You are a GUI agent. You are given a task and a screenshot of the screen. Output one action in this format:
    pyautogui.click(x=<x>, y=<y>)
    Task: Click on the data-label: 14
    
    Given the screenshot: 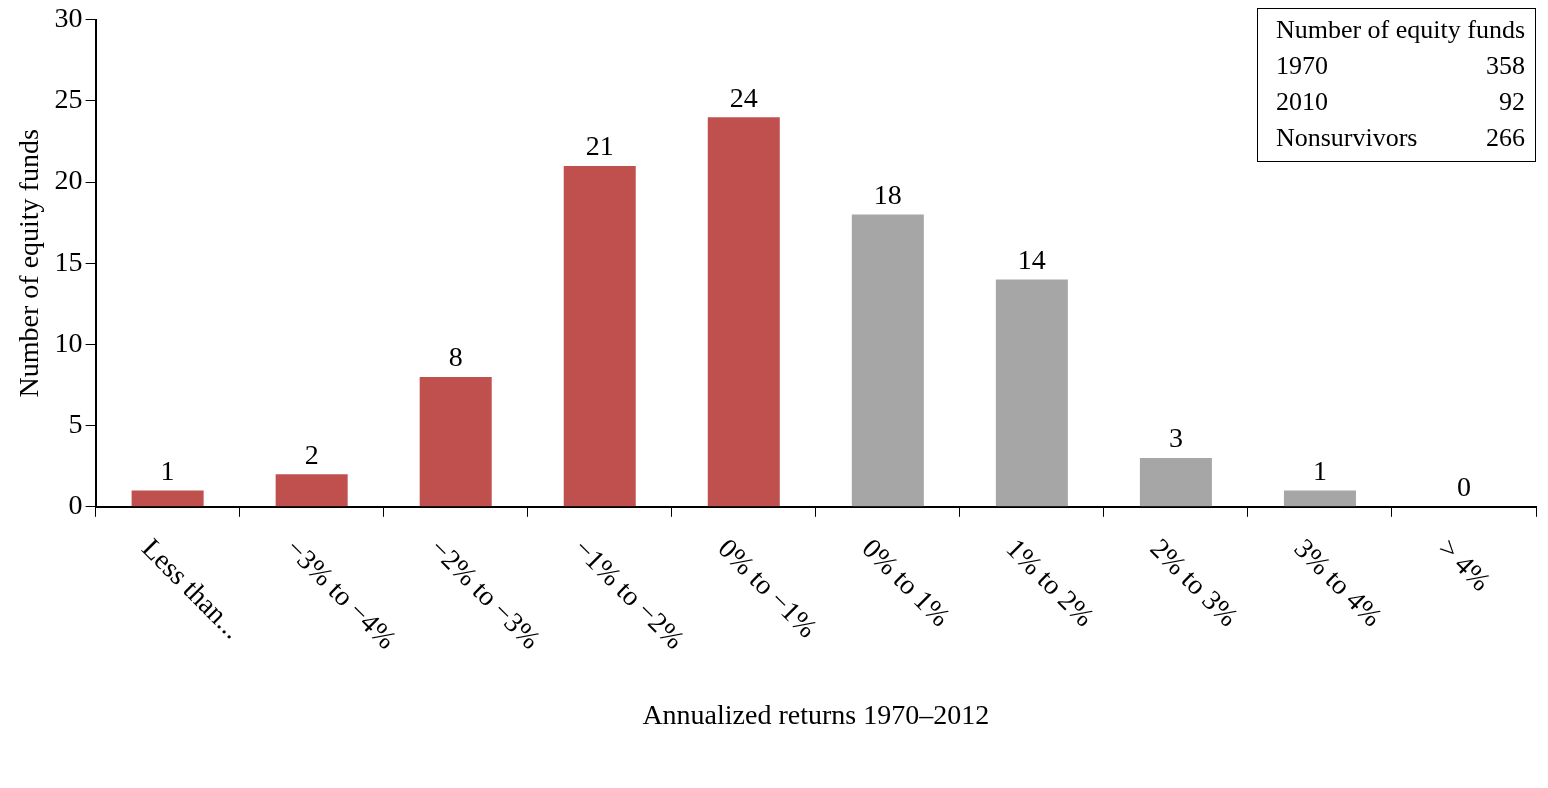 What is the action you would take?
    pyautogui.click(x=1031, y=259)
    